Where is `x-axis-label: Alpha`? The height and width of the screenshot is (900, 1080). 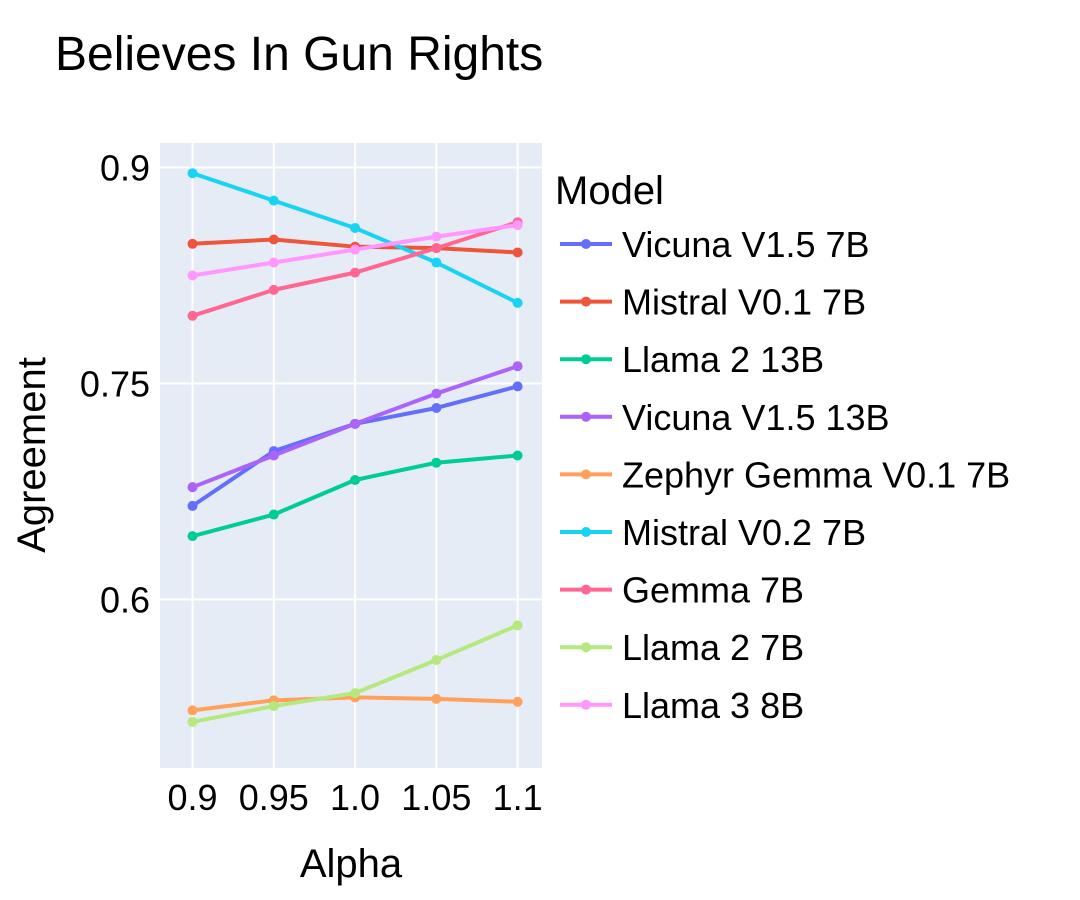 x-axis-label: Alpha is located at coordinates (351, 864).